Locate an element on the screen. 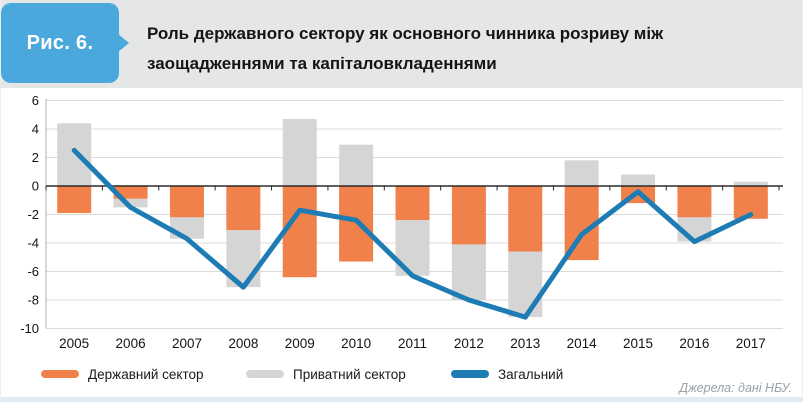 The image size is (803, 402). x-axis-label-2013: 2013 is located at coordinates (525, 343).